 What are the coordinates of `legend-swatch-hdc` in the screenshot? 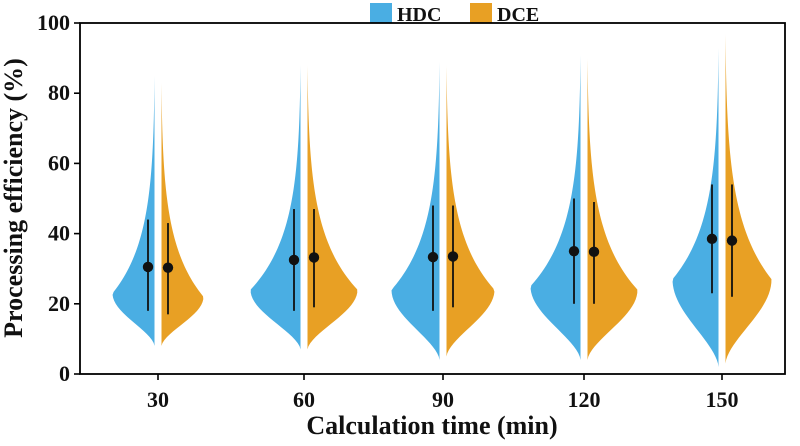 It's located at (381, 13).